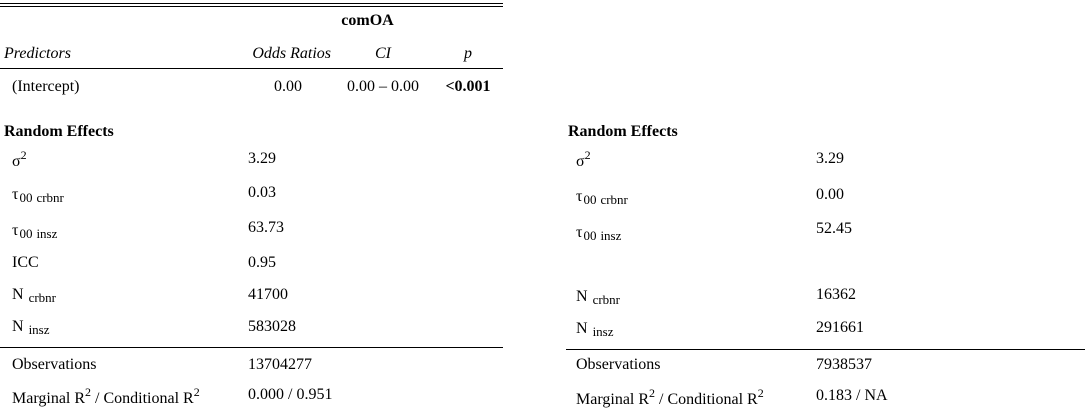 This screenshot has width=1087, height=411. What do you see at coordinates (280, 364) in the screenshot?
I see `observations-value: 13704277` at bounding box center [280, 364].